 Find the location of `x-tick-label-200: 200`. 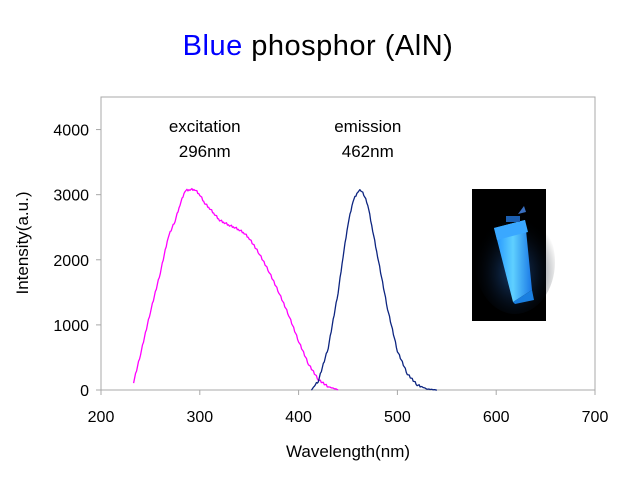

x-tick-label-200: 200 is located at coordinates (101, 417).